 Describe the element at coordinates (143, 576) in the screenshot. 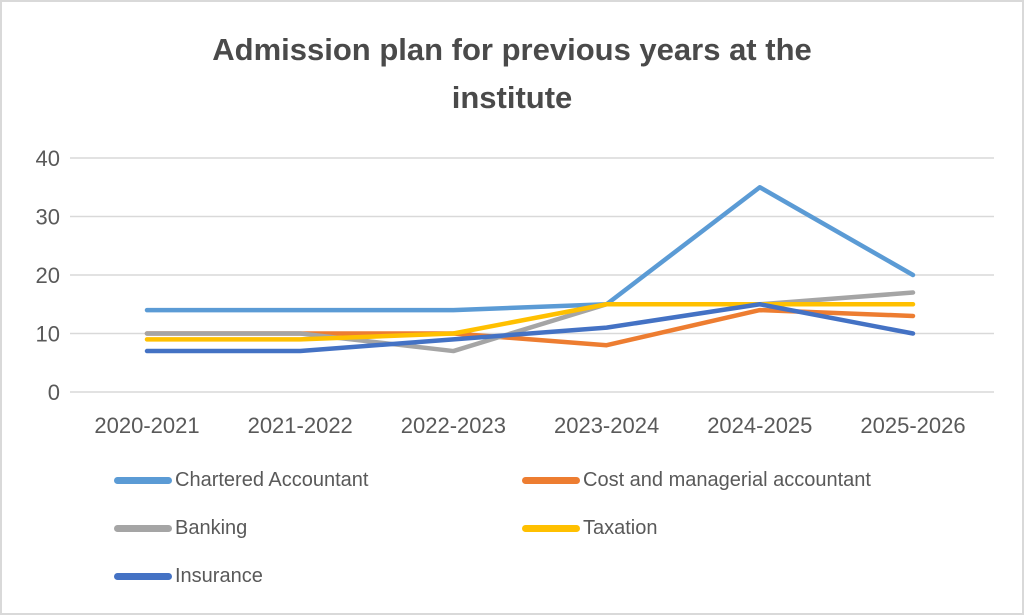

I see `legend-swatch-insurance` at that location.